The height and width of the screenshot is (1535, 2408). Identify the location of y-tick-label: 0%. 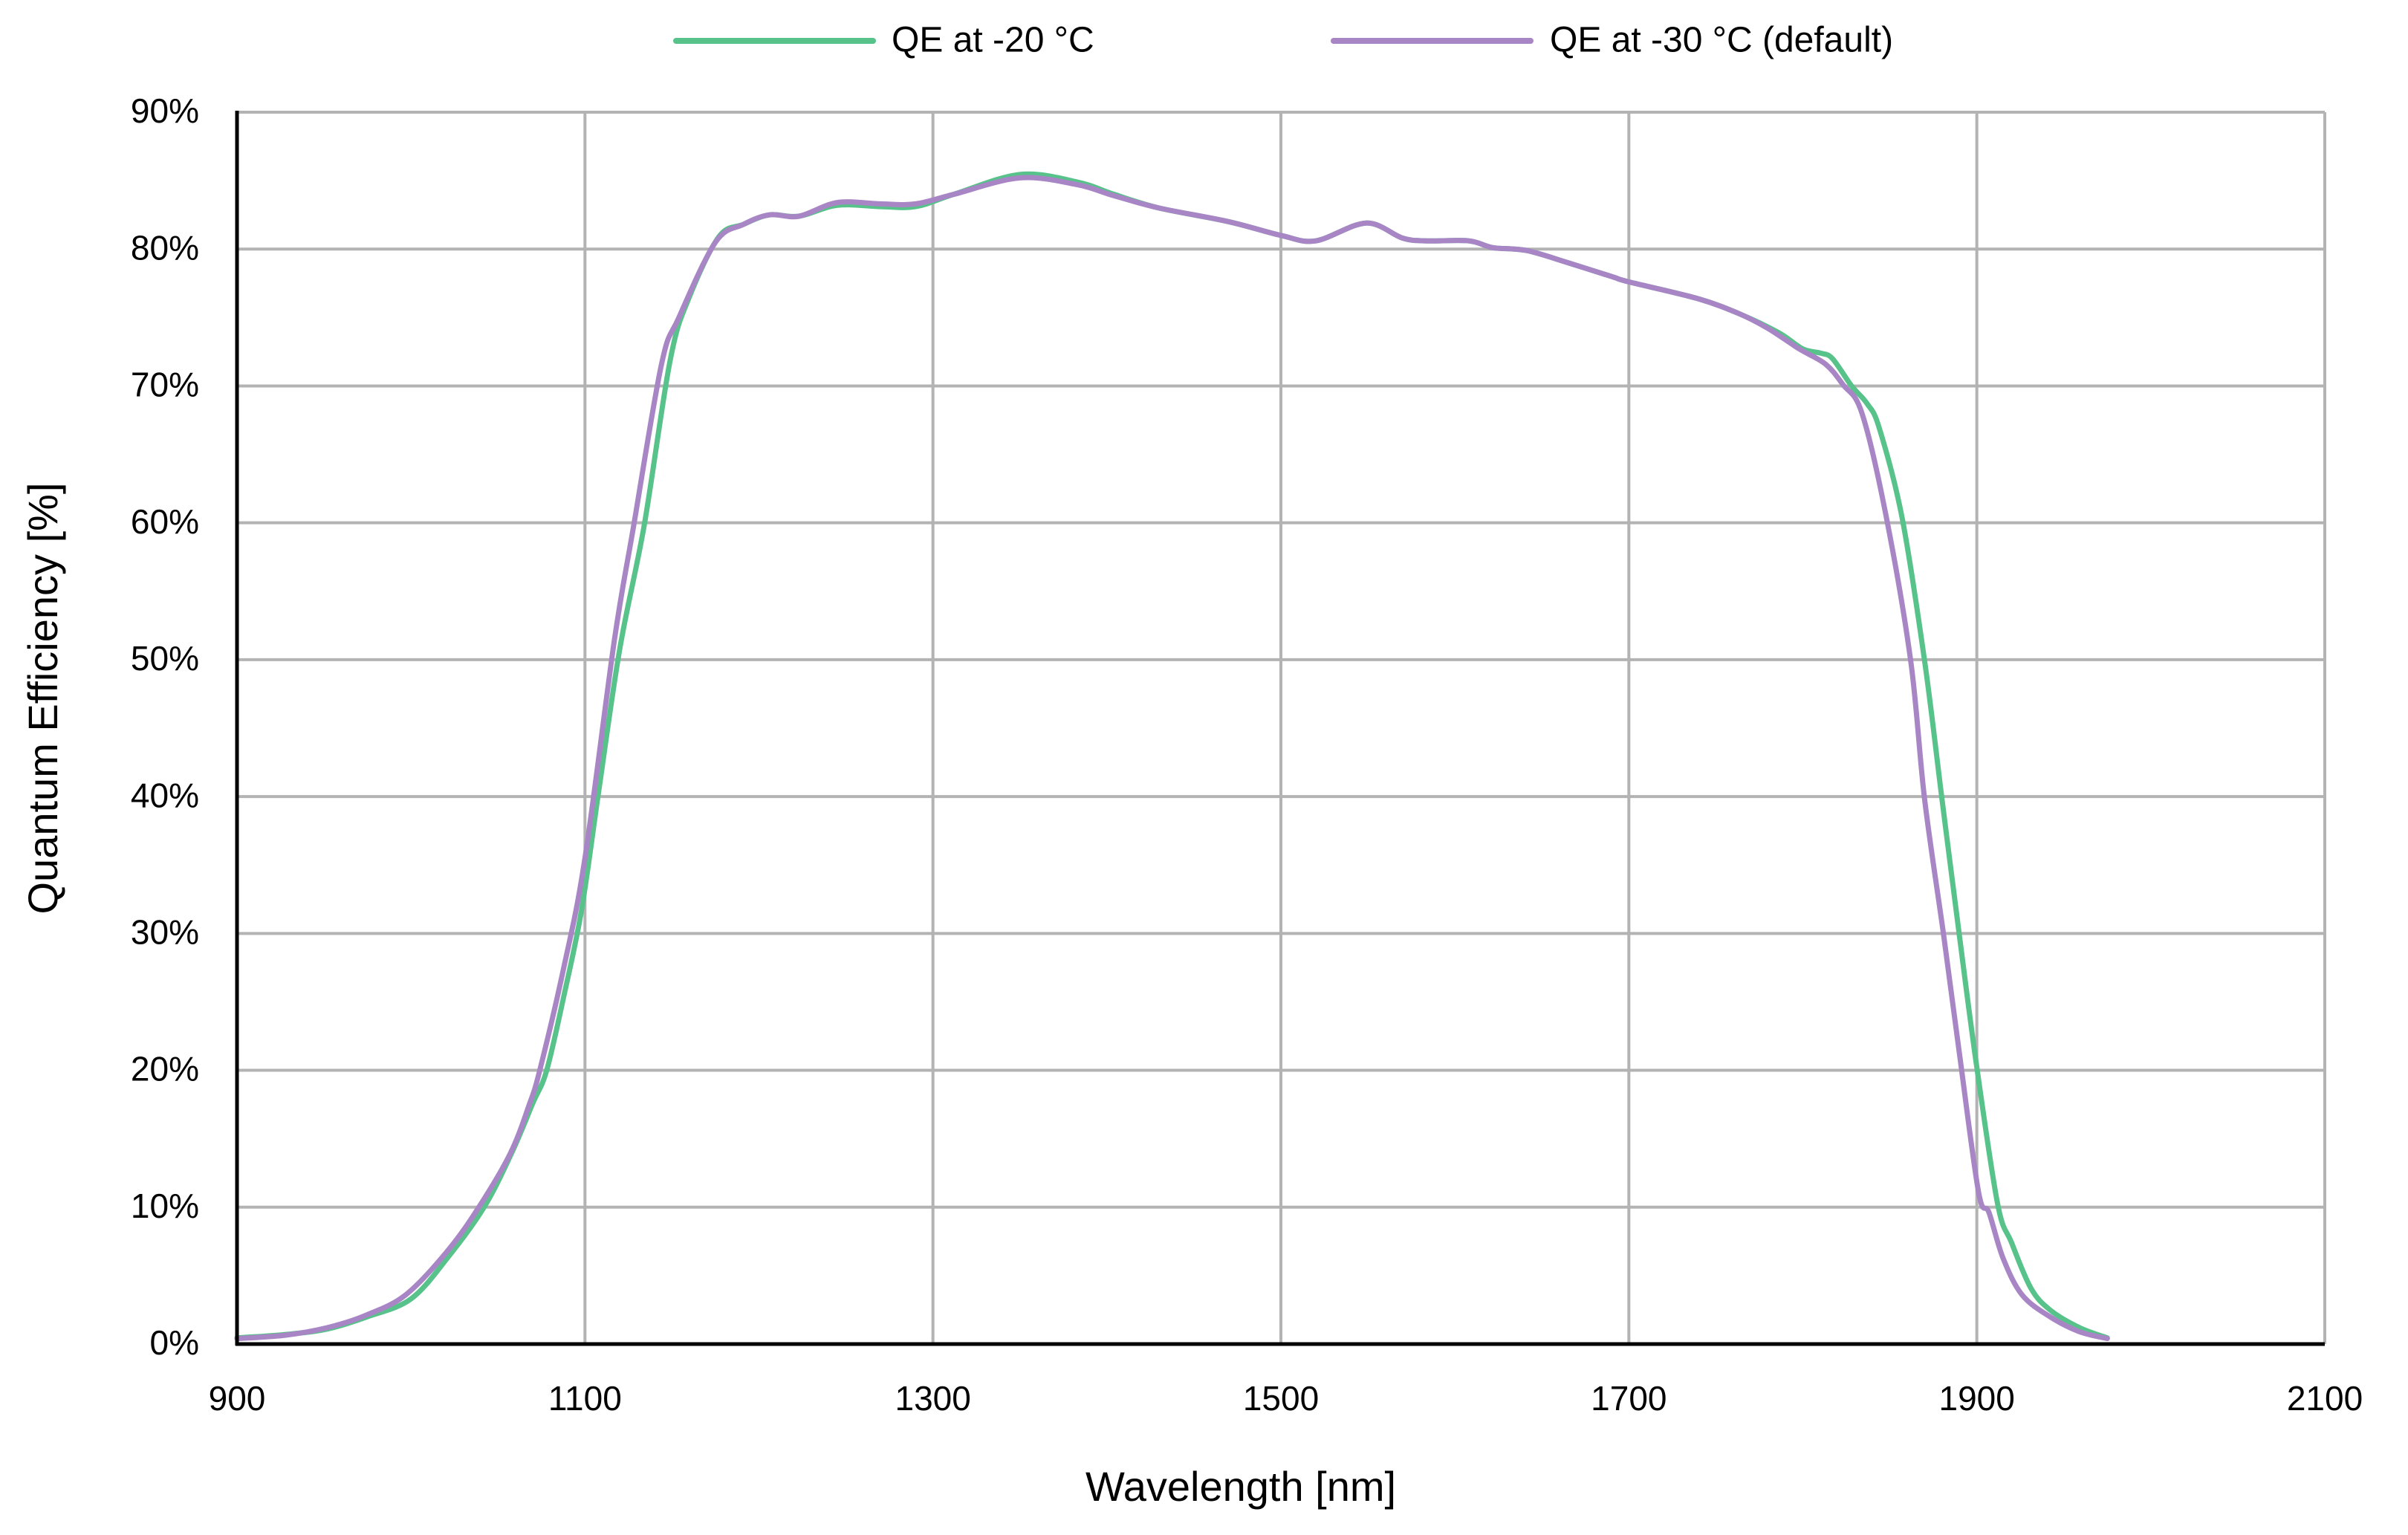
(174, 1342).